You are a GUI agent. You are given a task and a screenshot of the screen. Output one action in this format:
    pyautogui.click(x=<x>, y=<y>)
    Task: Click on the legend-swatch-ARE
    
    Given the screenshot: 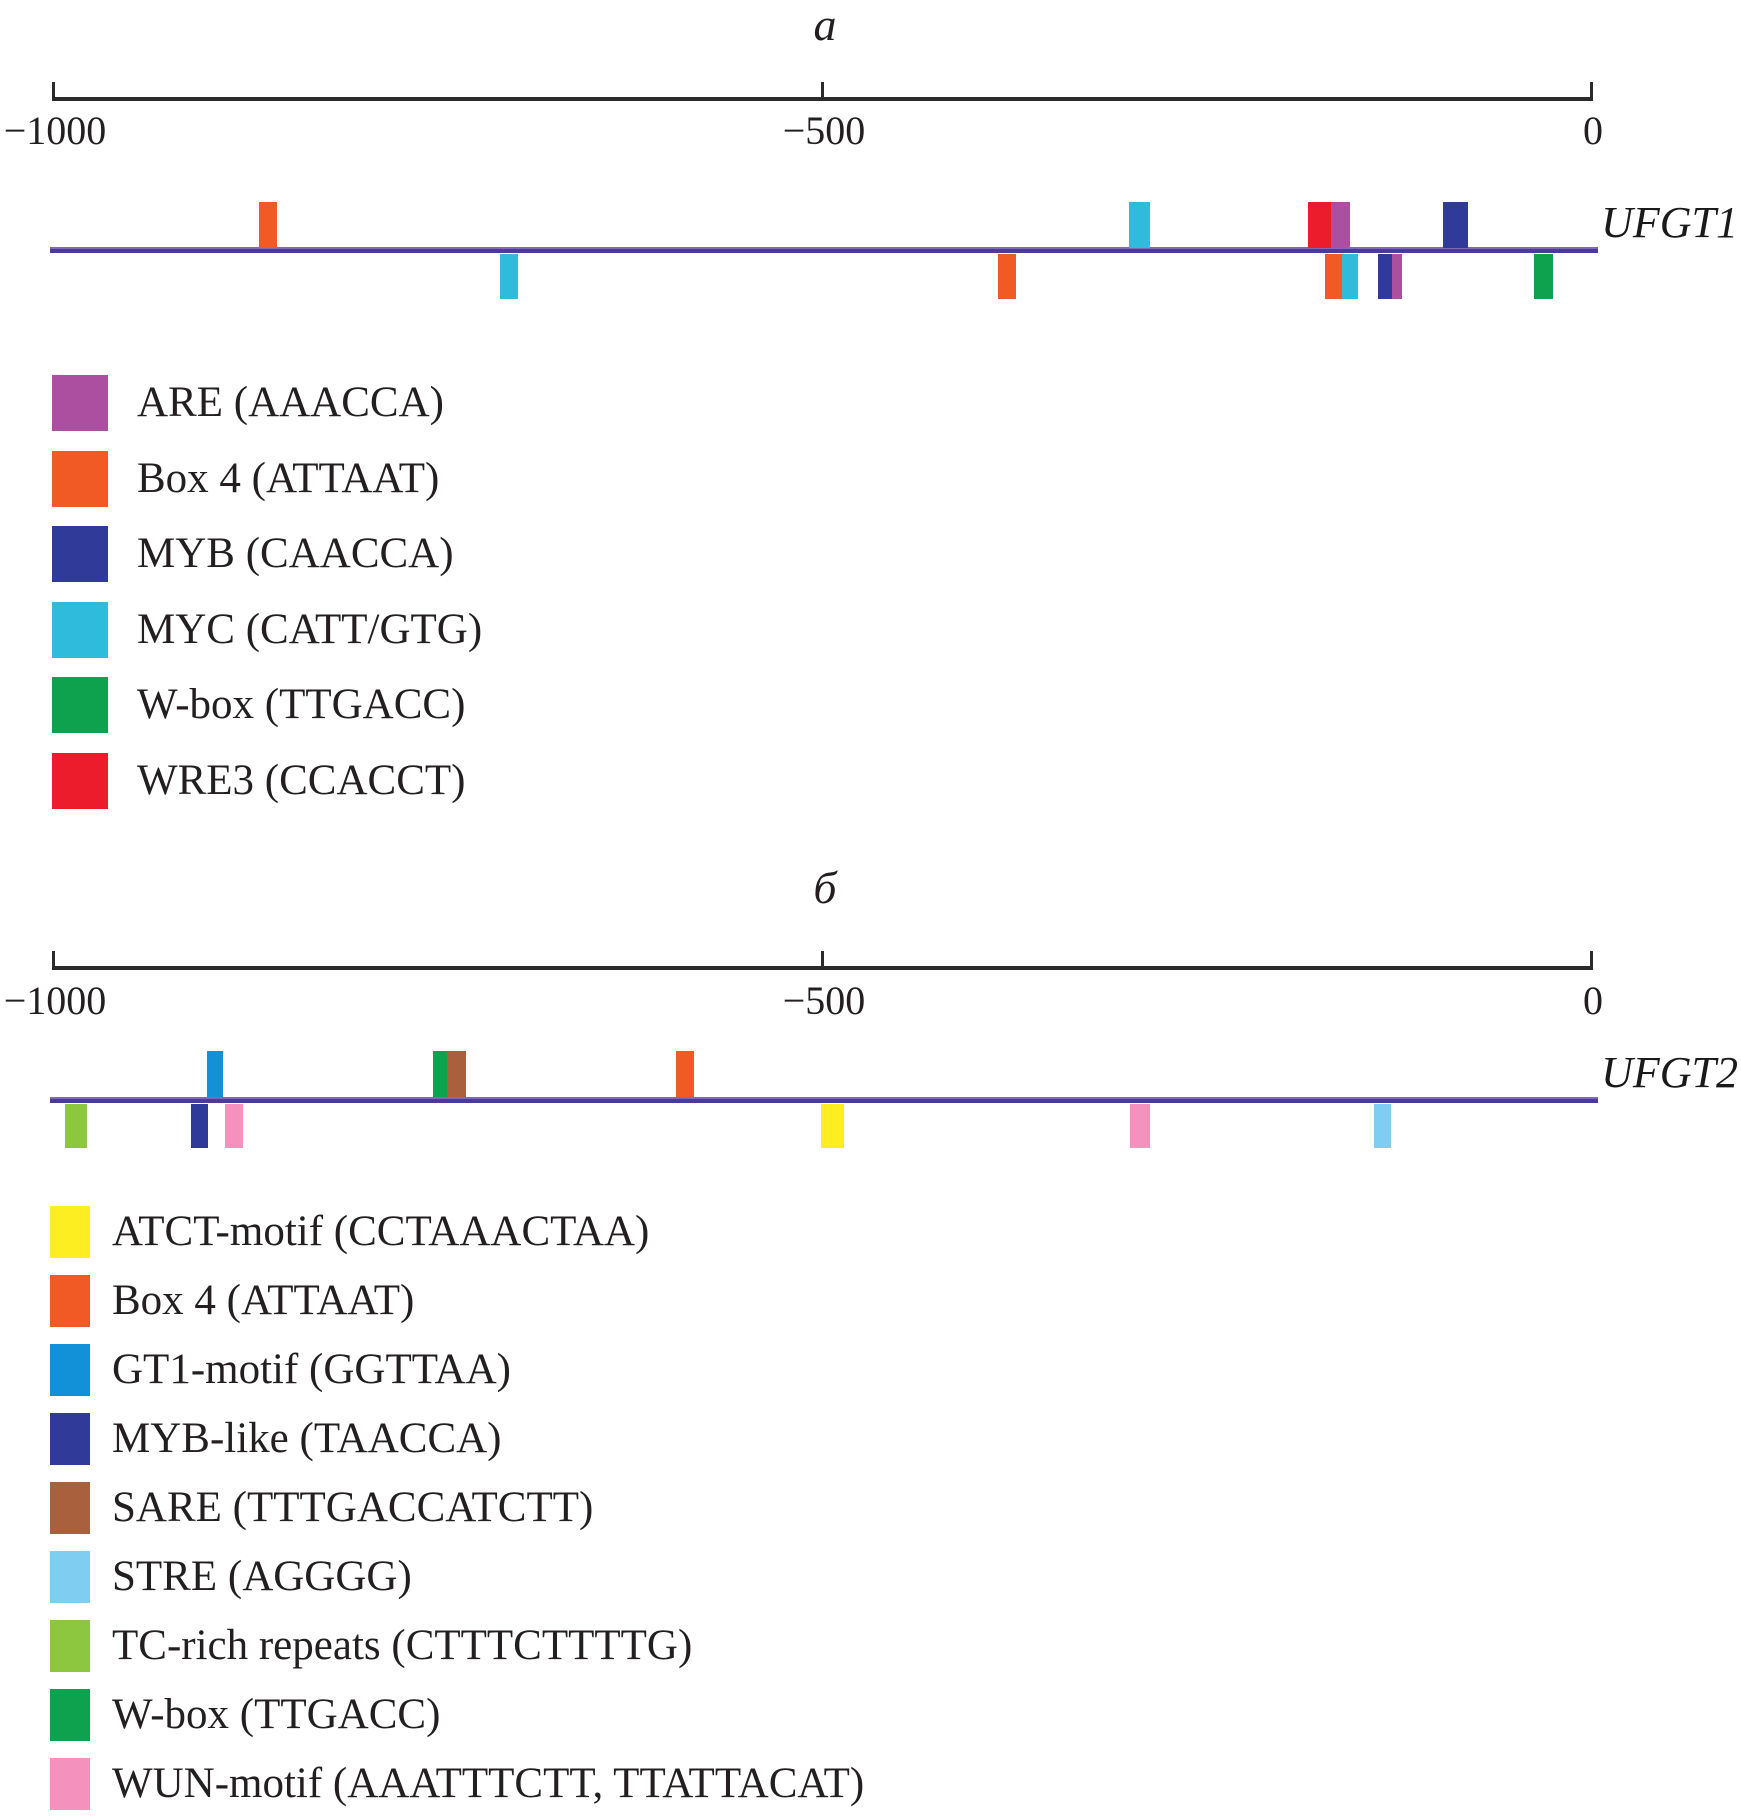 What is the action you would take?
    pyautogui.click(x=80, y=403)
    